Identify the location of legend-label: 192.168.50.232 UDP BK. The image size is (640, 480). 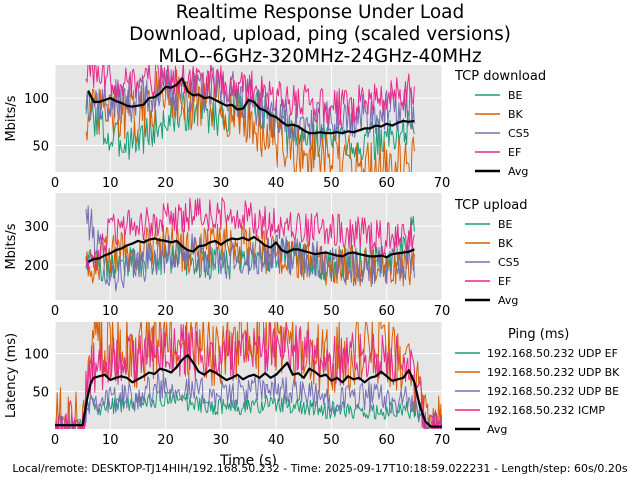
(553, 372).